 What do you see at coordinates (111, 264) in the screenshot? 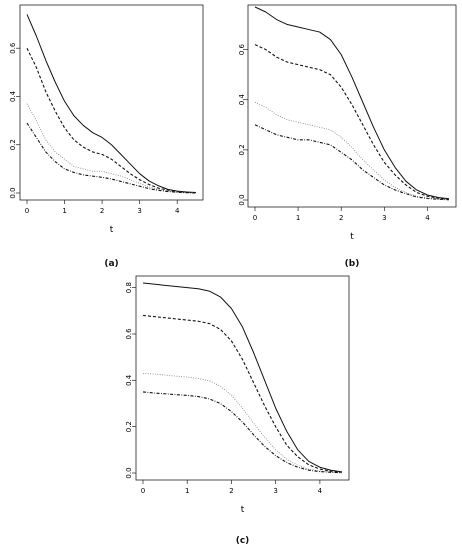
I see `panel-caption: (a)` at bounding box center [111, 264].